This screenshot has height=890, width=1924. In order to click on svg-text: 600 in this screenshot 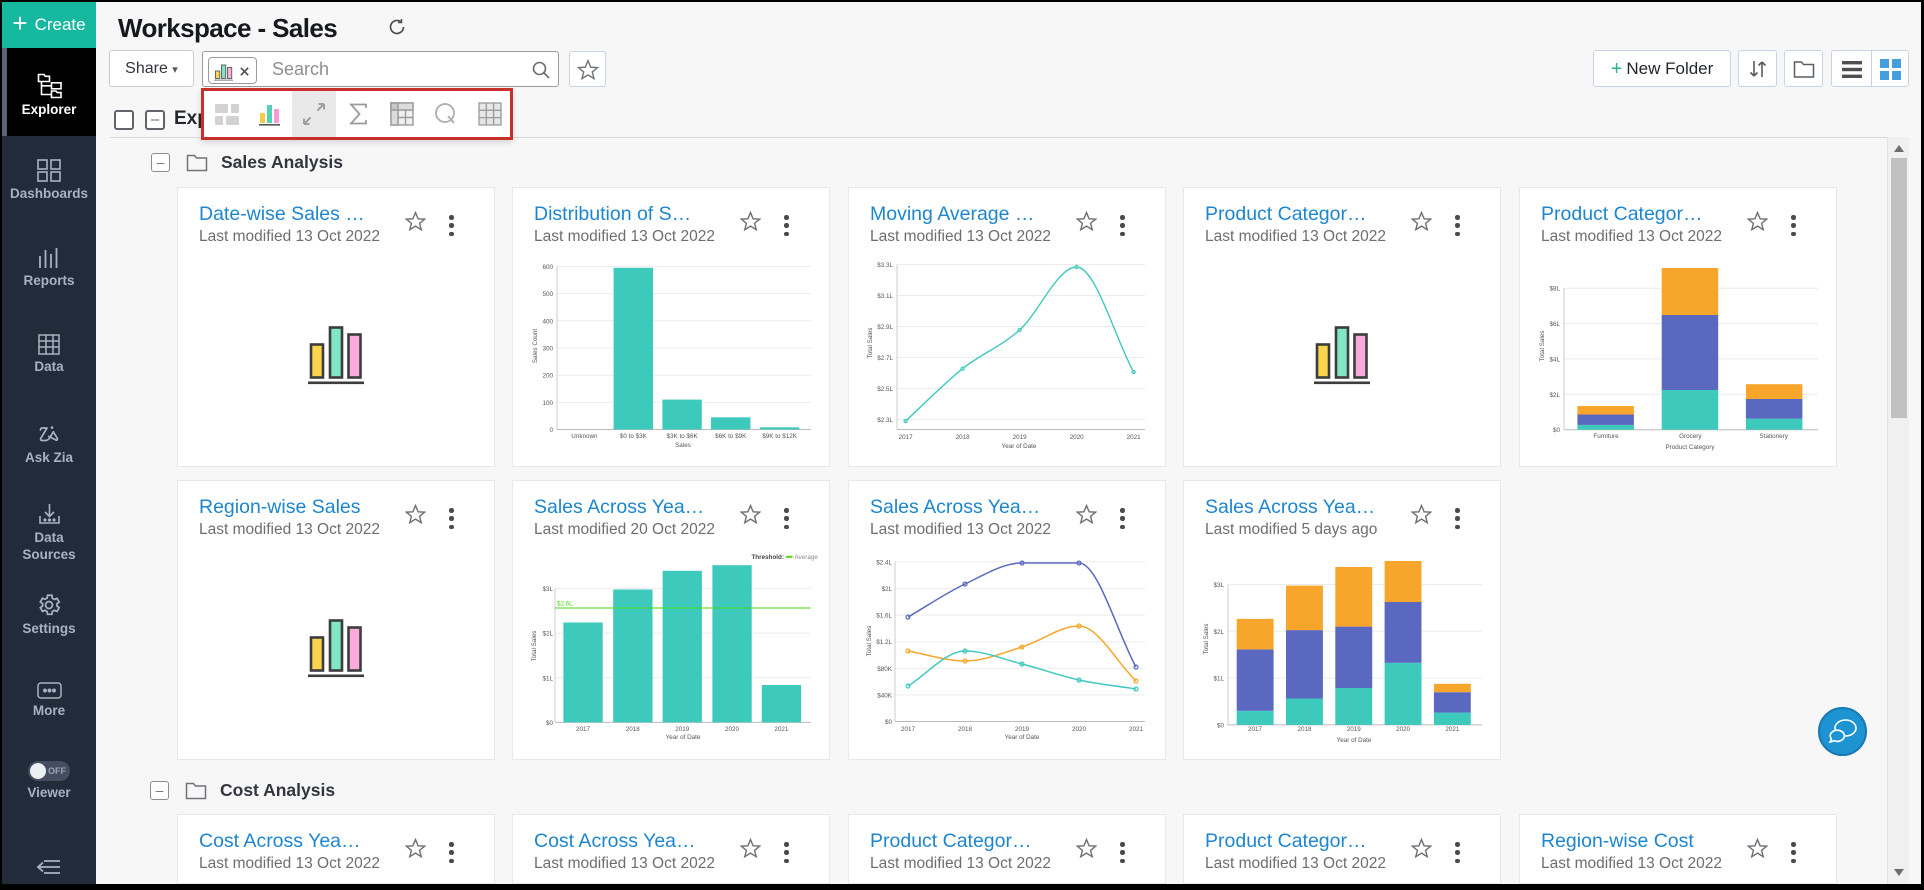, I will do `click(547, 267)`.